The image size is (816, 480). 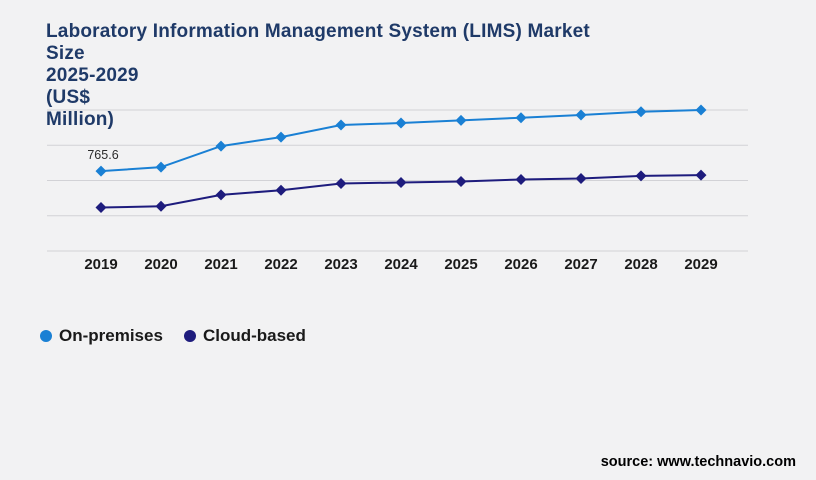 What do you see at coordinates (700, 264) in the screenshot?
I see `x-tick-label: 2029` at bounding box center [700, 264].